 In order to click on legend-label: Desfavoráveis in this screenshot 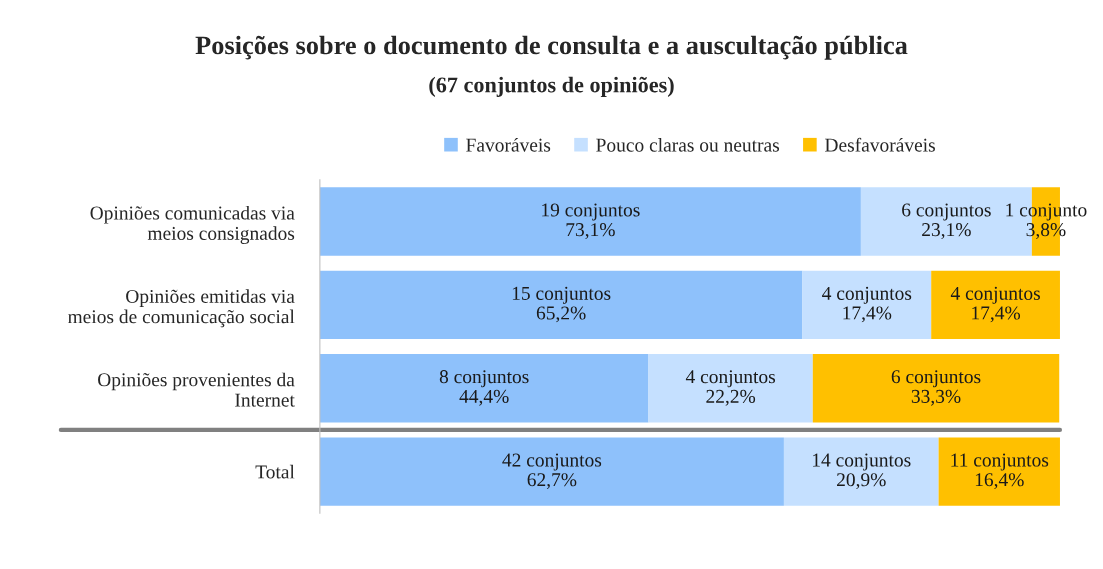, I will do `click(880, 144)`.